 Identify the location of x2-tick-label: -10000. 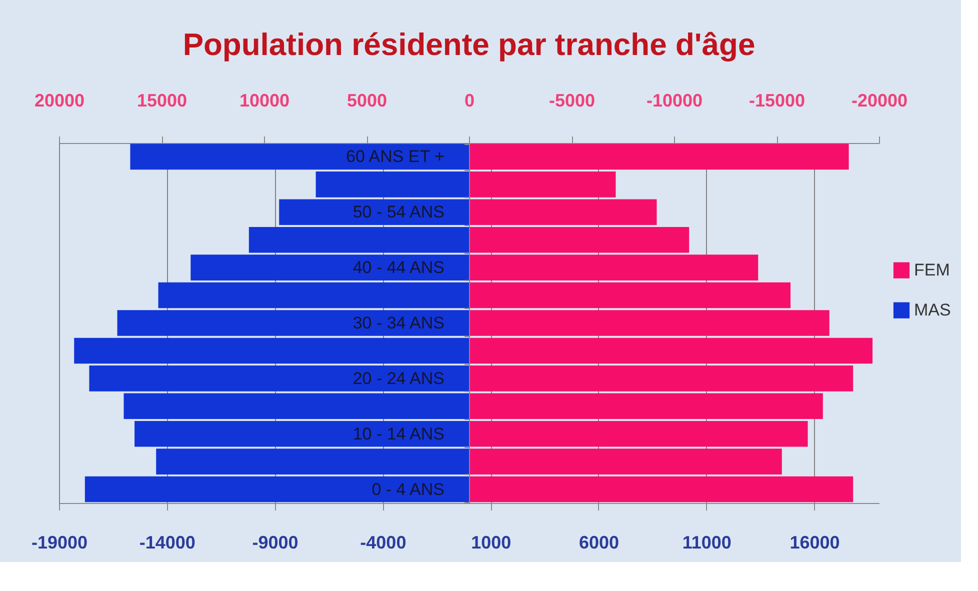
(674, 100).